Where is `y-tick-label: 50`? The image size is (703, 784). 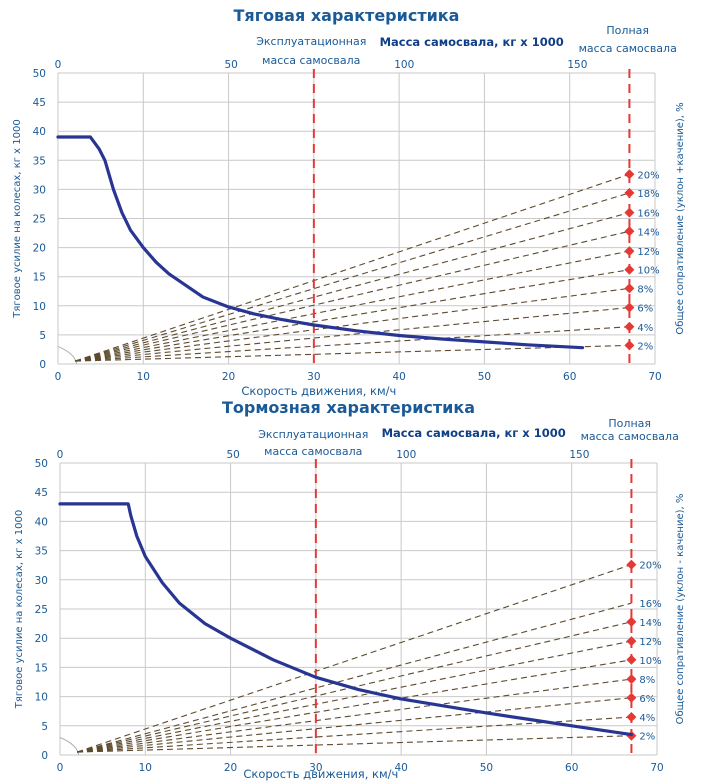
y-tick-label: 50 is located at coordinates (39, 74).